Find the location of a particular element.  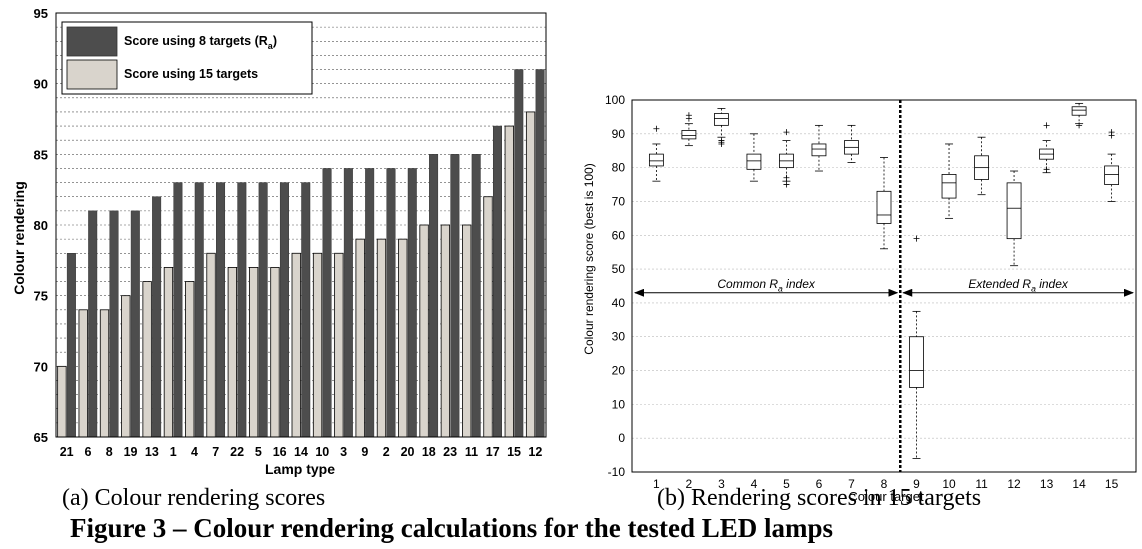

x-tick-label: 12 is located at coordinates (1014, 484).